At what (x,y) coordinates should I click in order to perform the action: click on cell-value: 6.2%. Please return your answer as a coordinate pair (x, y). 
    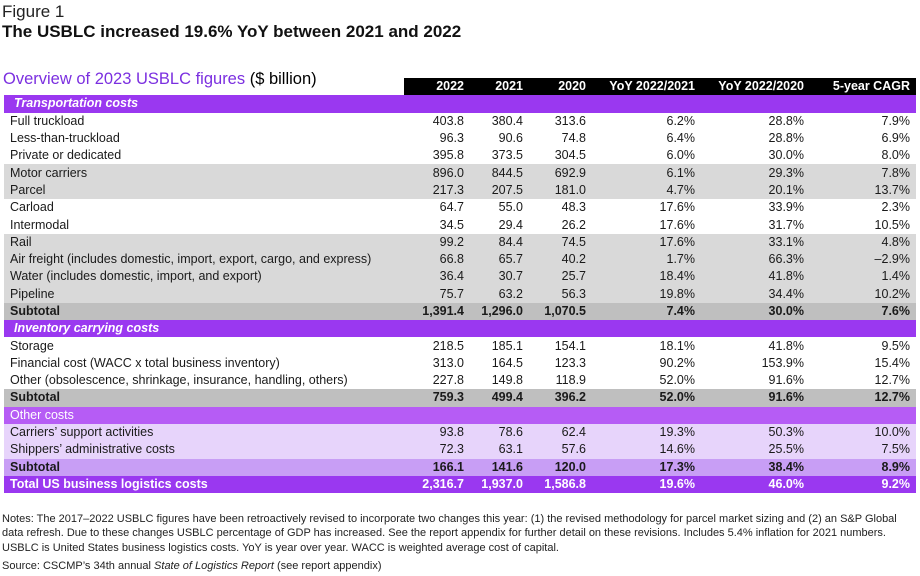
    Looking at the image, I should click on (646, 121).